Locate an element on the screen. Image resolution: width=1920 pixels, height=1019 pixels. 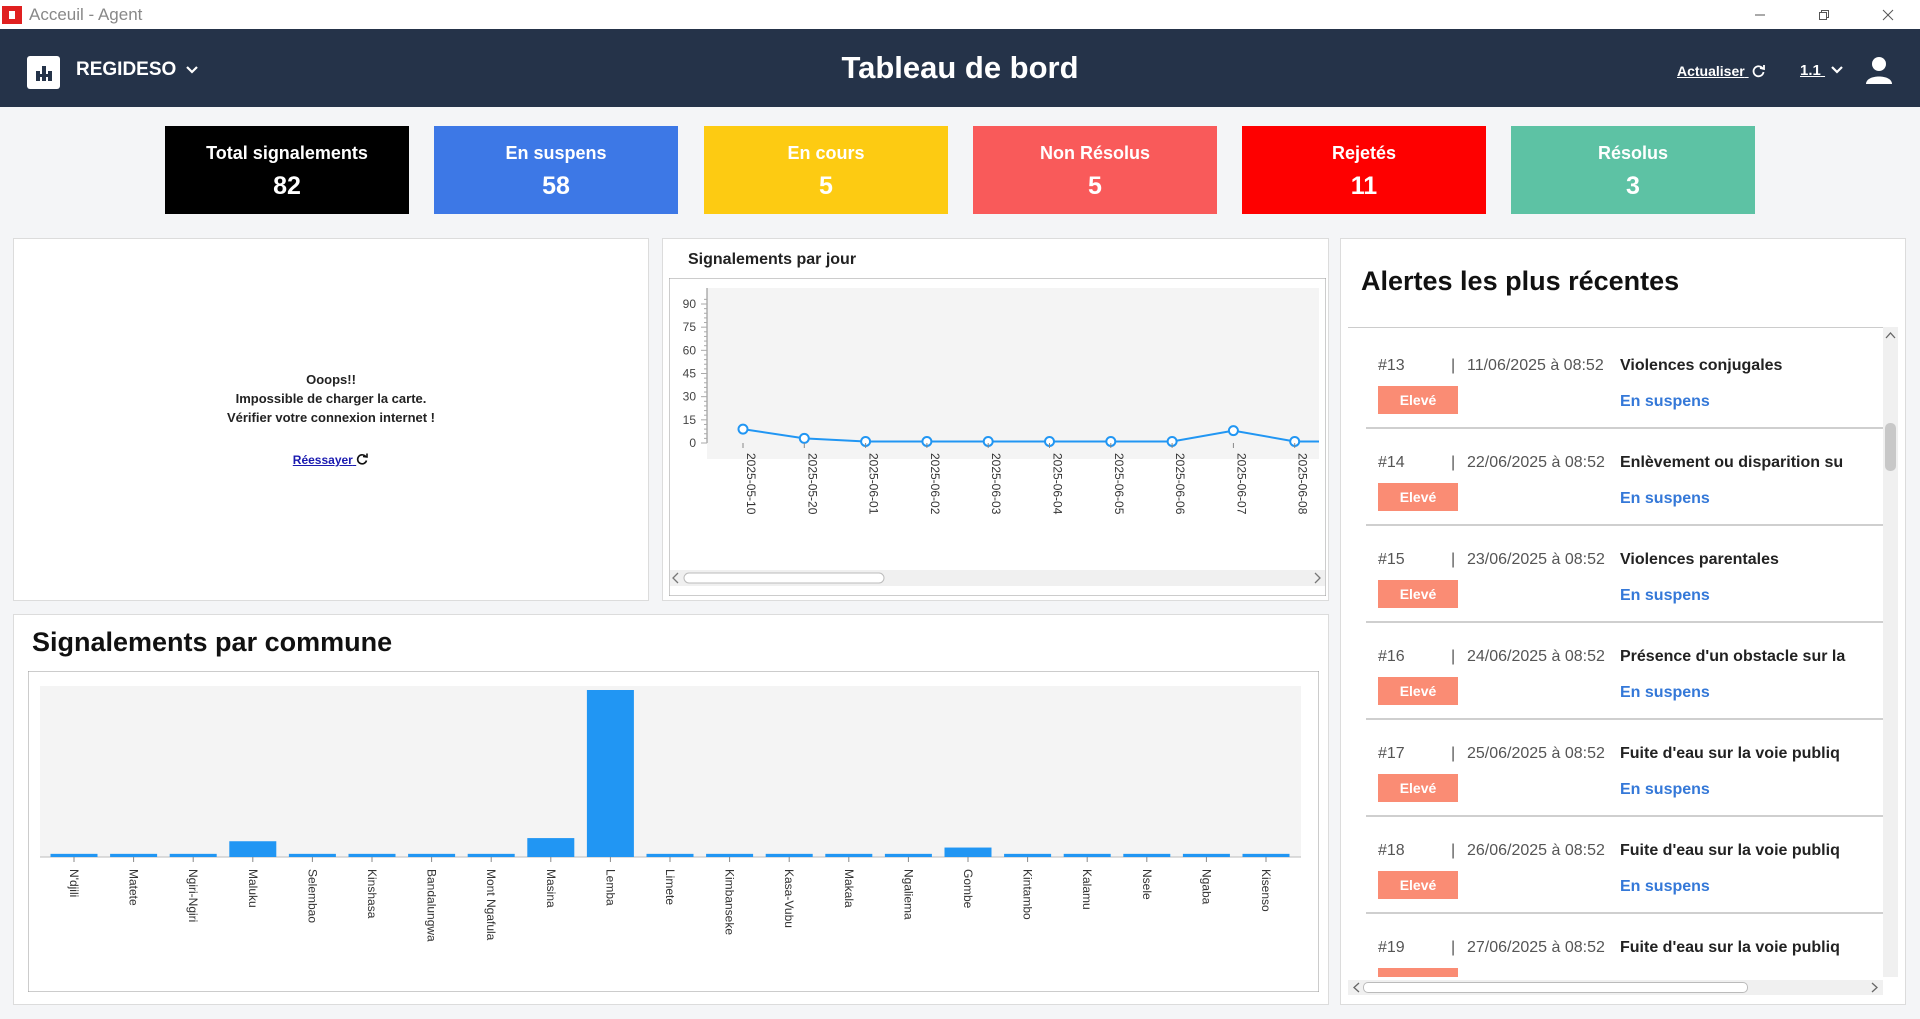
x-tick-label: Kintambo is located at coordinates (1028, 894).